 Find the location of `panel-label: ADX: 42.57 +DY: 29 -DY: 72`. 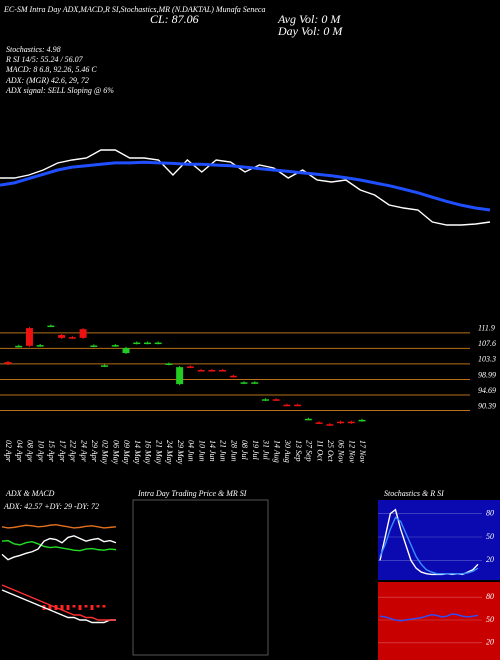

panel-label: ADX: 42.57 +DY: 29 -DY: 72 is located at coordinates (51, 506).